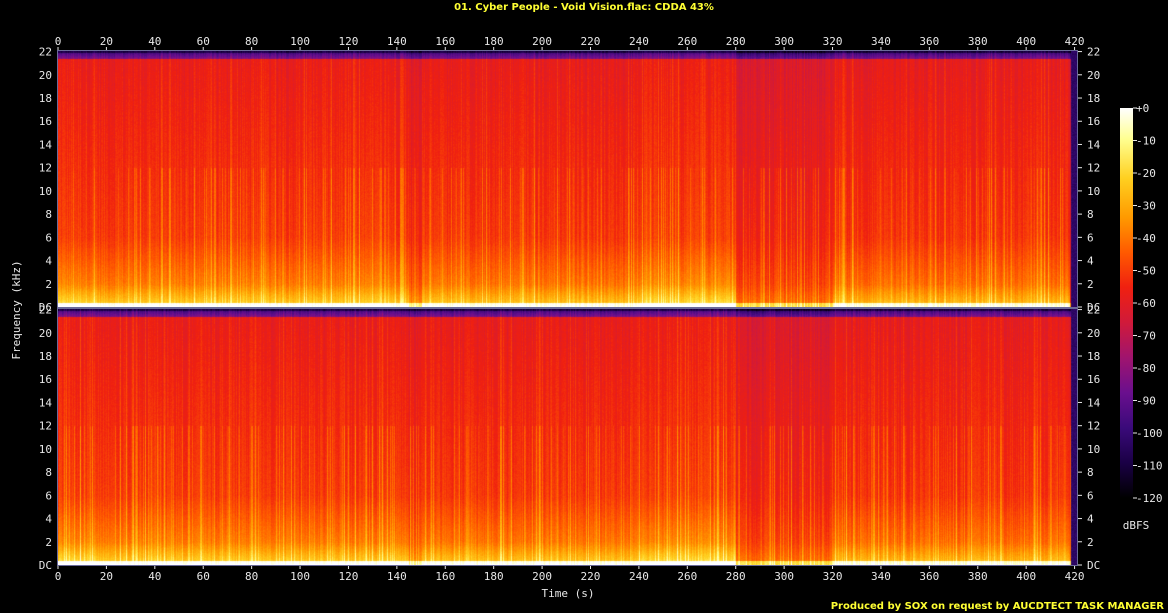  What do you see at coordinates (833, 576) in the screenshot?
I see `x-tick-bottom-label: 320` at bounding box center [833, 576].